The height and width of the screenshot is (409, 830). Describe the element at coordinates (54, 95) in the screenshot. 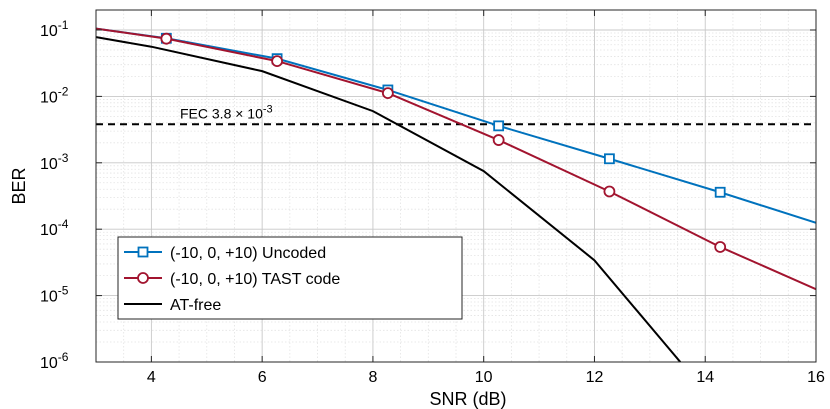

I see `y-tick-label: 10⁻²` at that location.